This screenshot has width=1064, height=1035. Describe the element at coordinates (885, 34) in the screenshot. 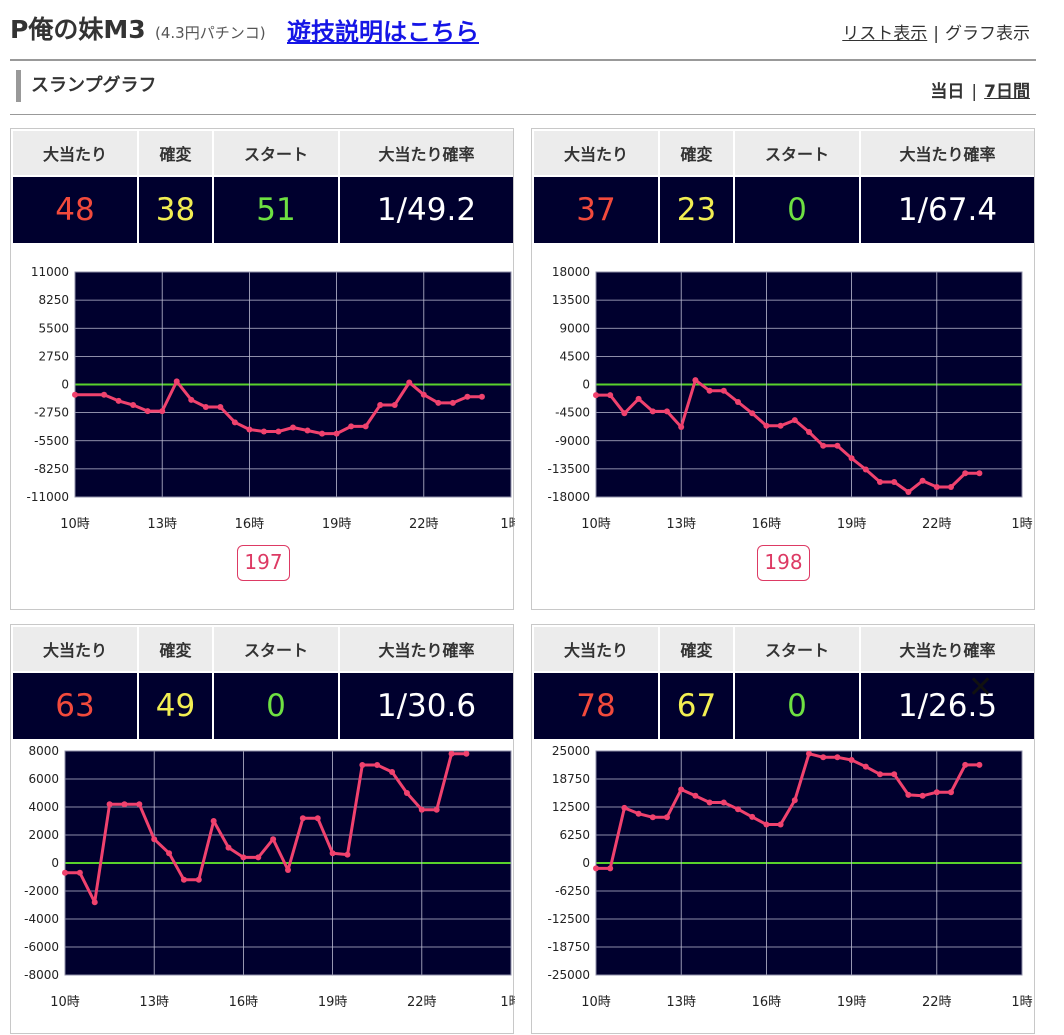

I see `list-view-link: リスト表示` at that location.